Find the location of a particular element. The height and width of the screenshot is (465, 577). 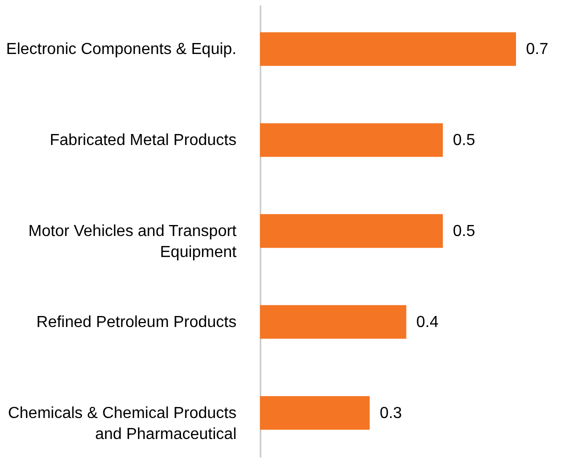

y-tick-label: Motor Vehicles and Transport Equipment is located at coordinates (133, 242).